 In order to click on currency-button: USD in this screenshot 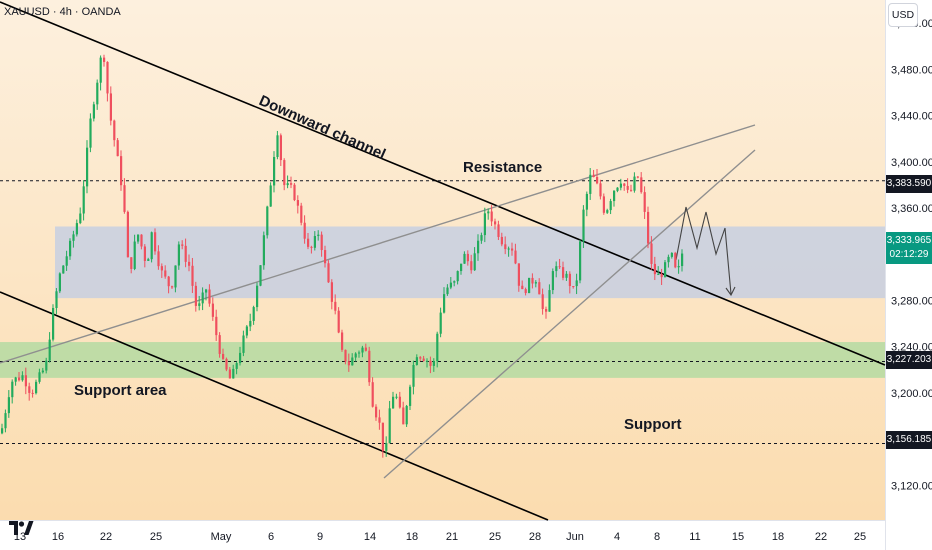, I will do `click(903, 15)`.